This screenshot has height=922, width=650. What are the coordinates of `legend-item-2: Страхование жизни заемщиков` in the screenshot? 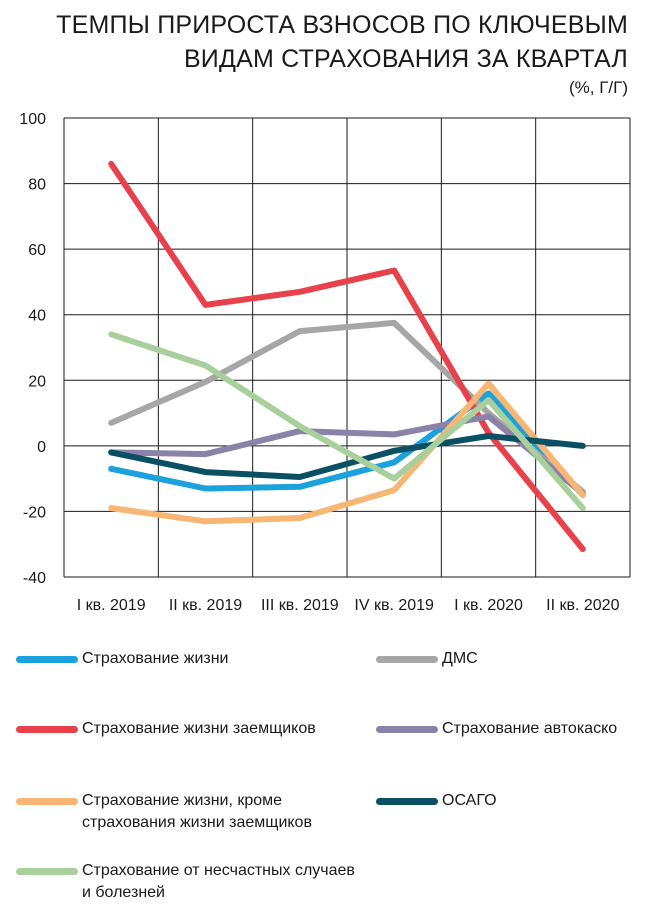 It's located at (166, 729).